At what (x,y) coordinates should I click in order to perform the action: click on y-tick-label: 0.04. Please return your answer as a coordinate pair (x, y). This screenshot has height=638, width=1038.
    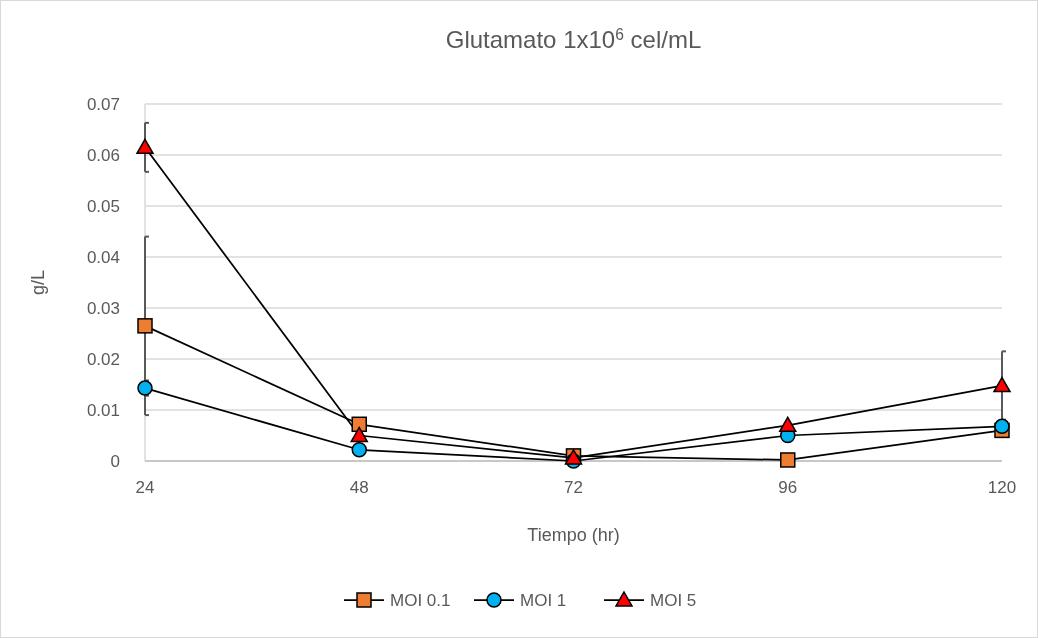
    Looking at the image, I should click on (103, 257).